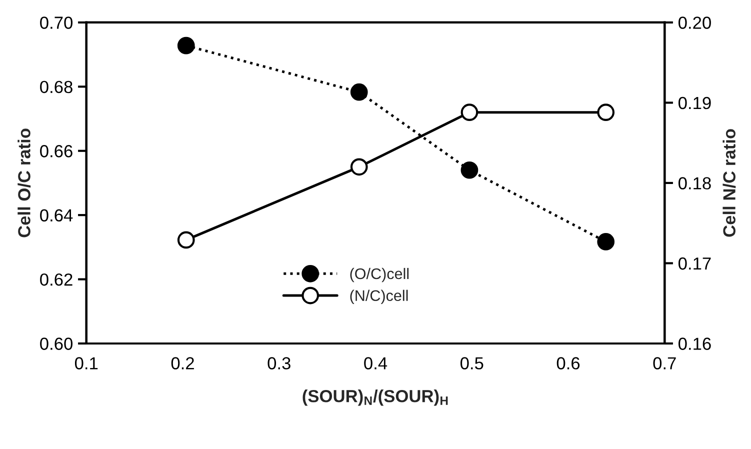 This screenshot has height=449, width=751. Describe the element at coordinates (56, 22) in the screenshot. I see `y-tick-label: 0.70` at that location.